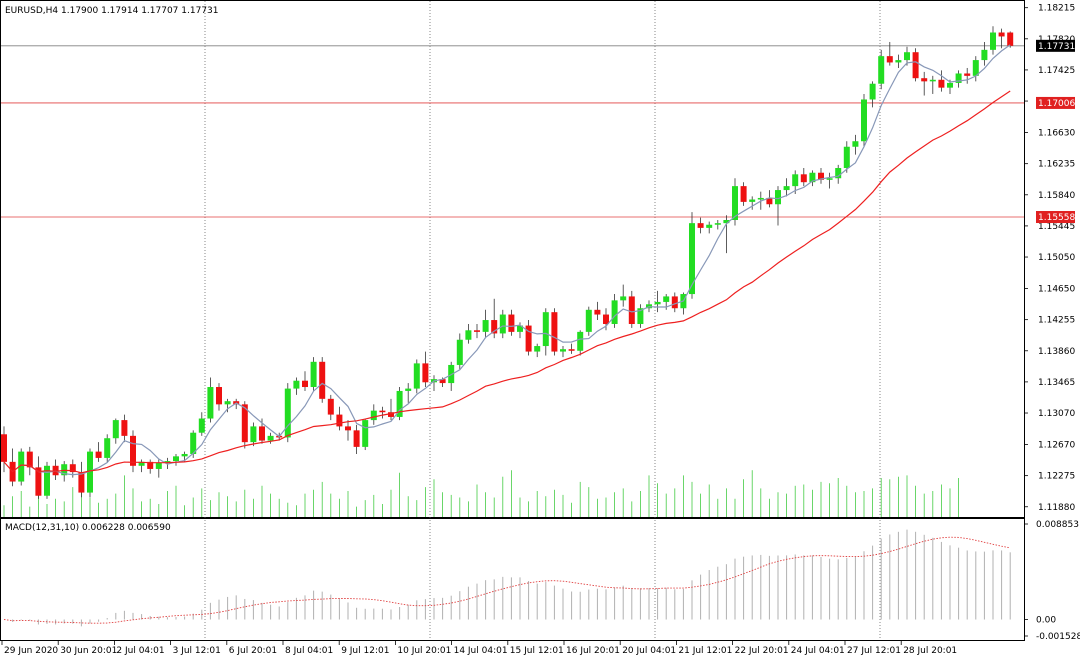  What do you see at coordinates (818, 651) in the screenshot?
I see `time-tick-label: 24 Jul 04:01` at bounding box center [818, 651].